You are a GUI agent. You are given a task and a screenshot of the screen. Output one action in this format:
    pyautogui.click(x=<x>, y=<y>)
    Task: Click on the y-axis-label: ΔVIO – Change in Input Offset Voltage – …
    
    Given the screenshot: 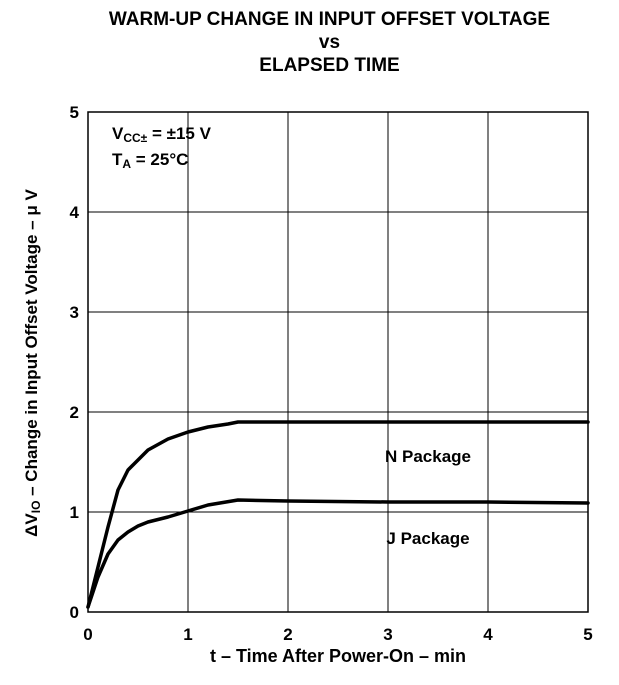 What is the action you would take?
    pyautogui.click(x=32, y=363)
    